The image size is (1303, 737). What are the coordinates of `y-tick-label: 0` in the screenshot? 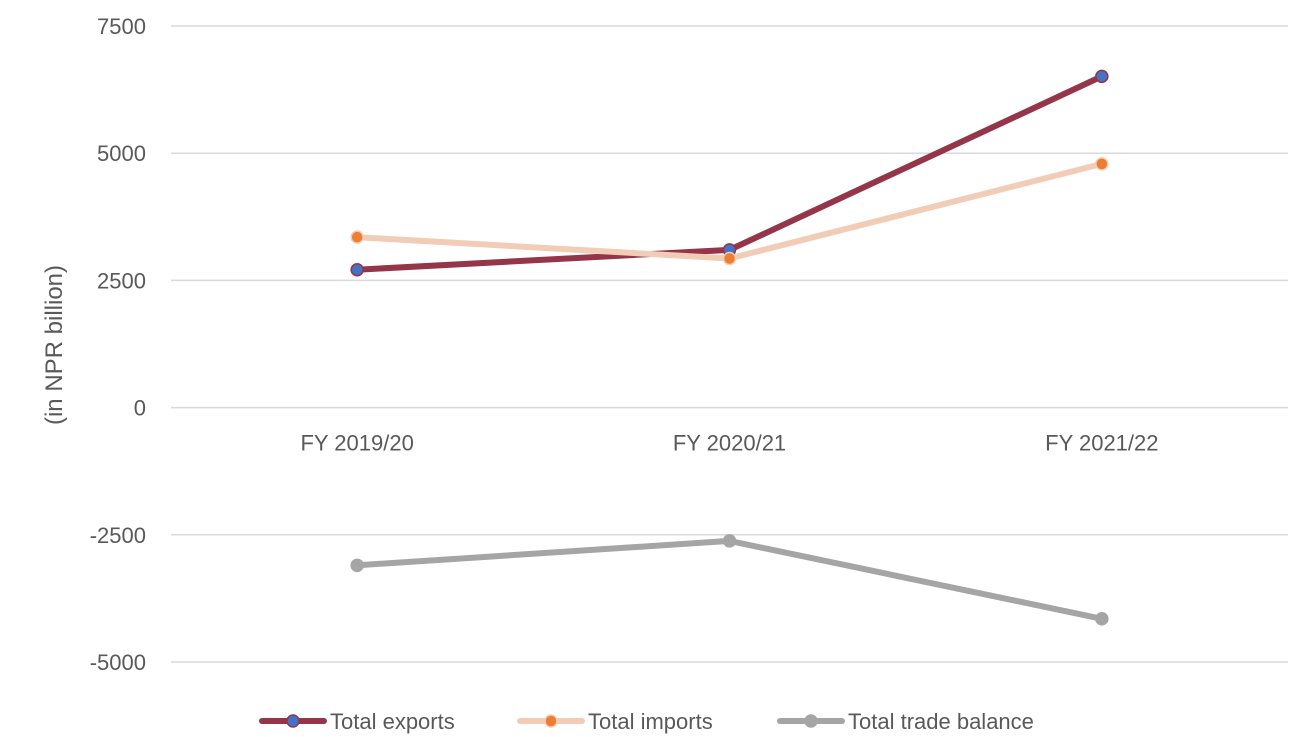 It's located at (140, 408).